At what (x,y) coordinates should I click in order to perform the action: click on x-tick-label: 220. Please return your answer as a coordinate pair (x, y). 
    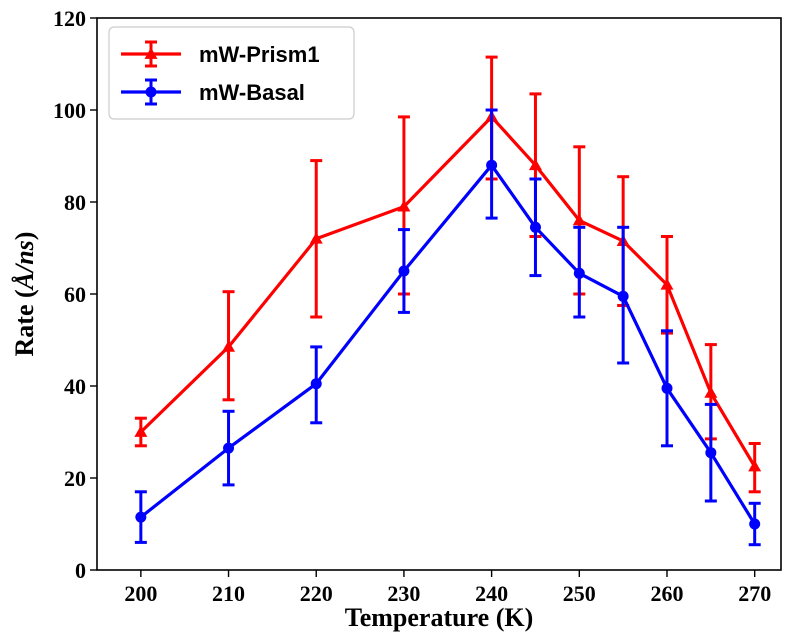
    Looking at the image, I should click on (316, 593).